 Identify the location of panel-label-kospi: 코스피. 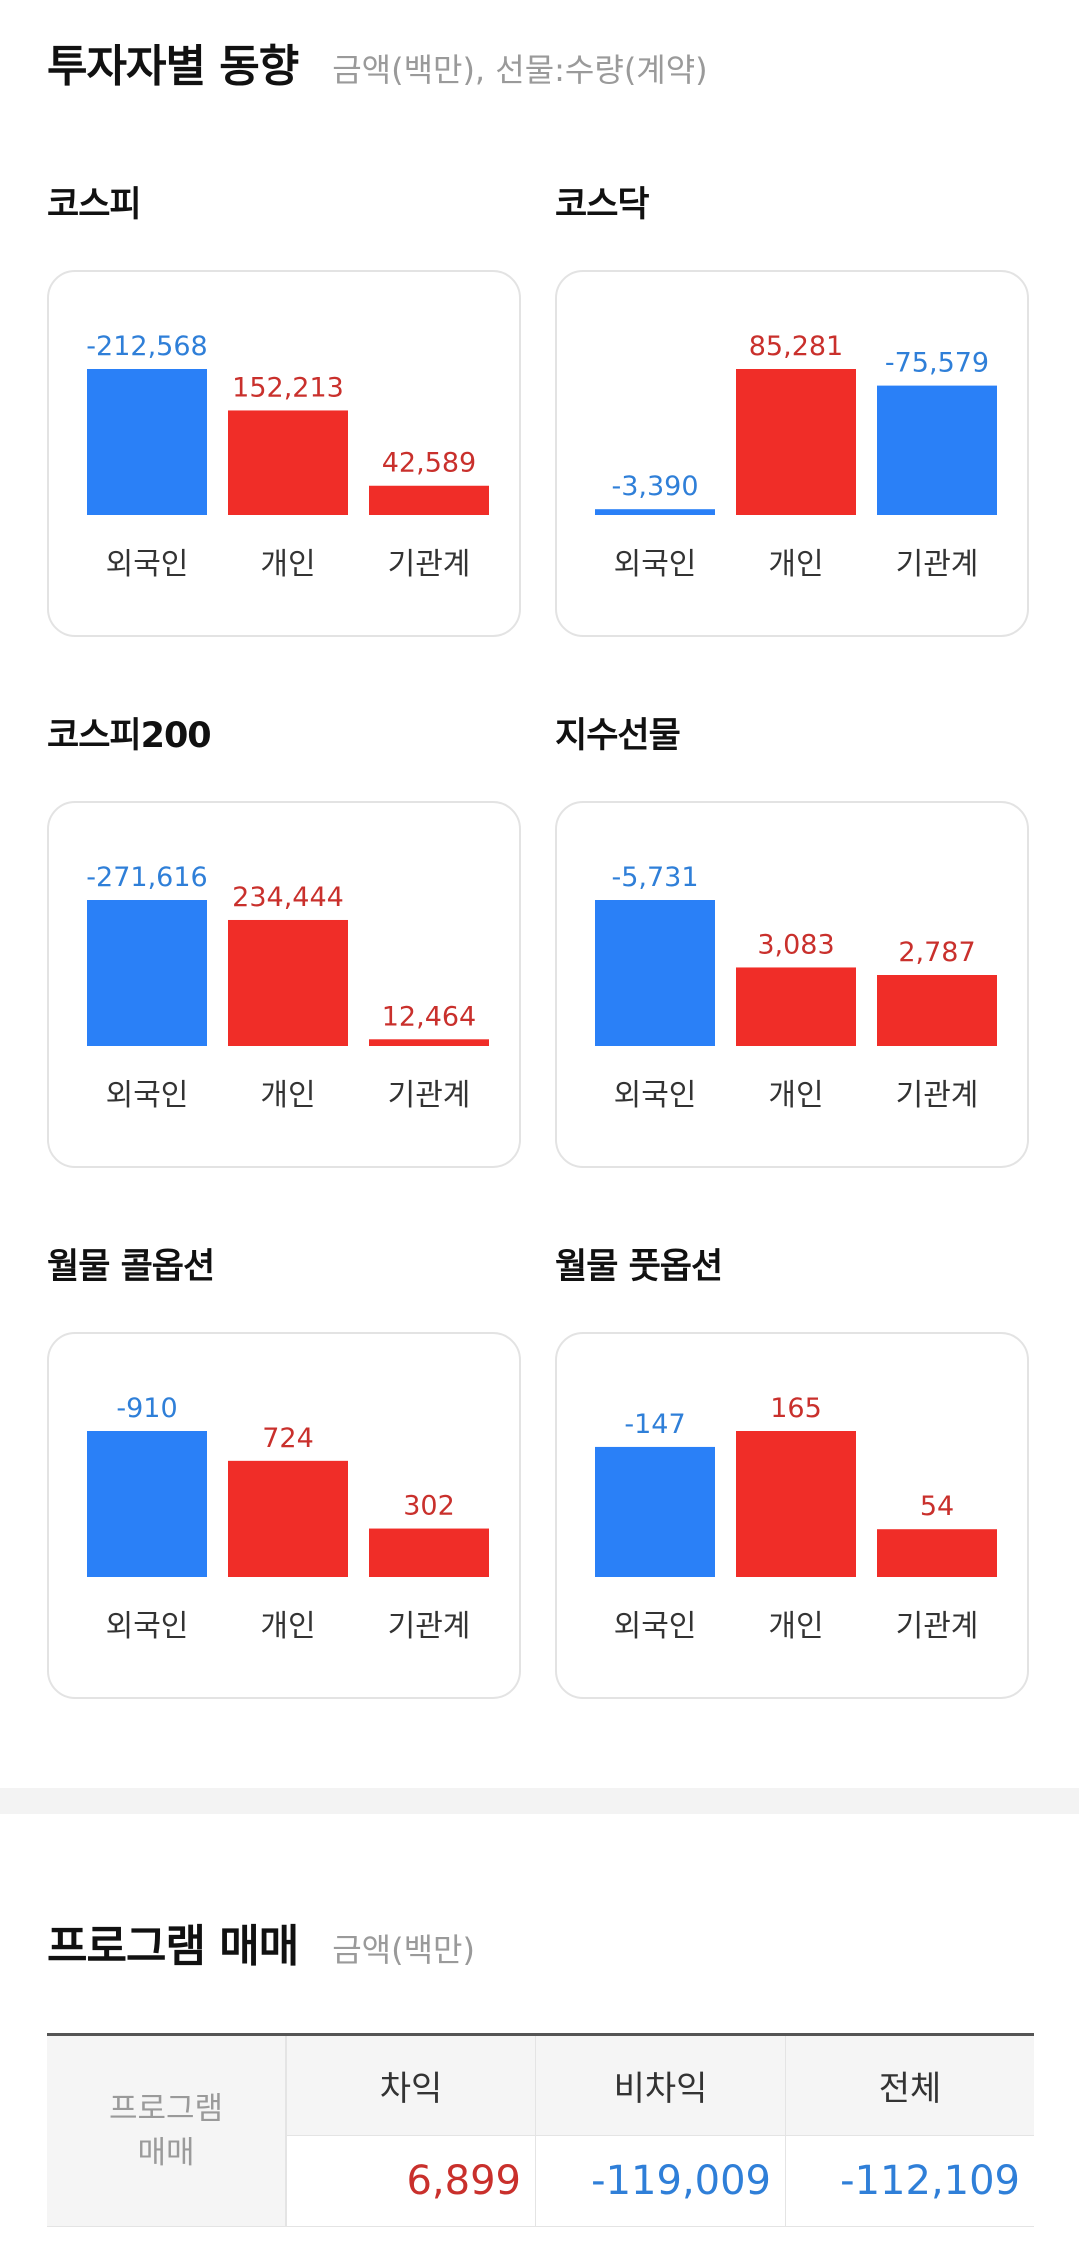
(94, 205).